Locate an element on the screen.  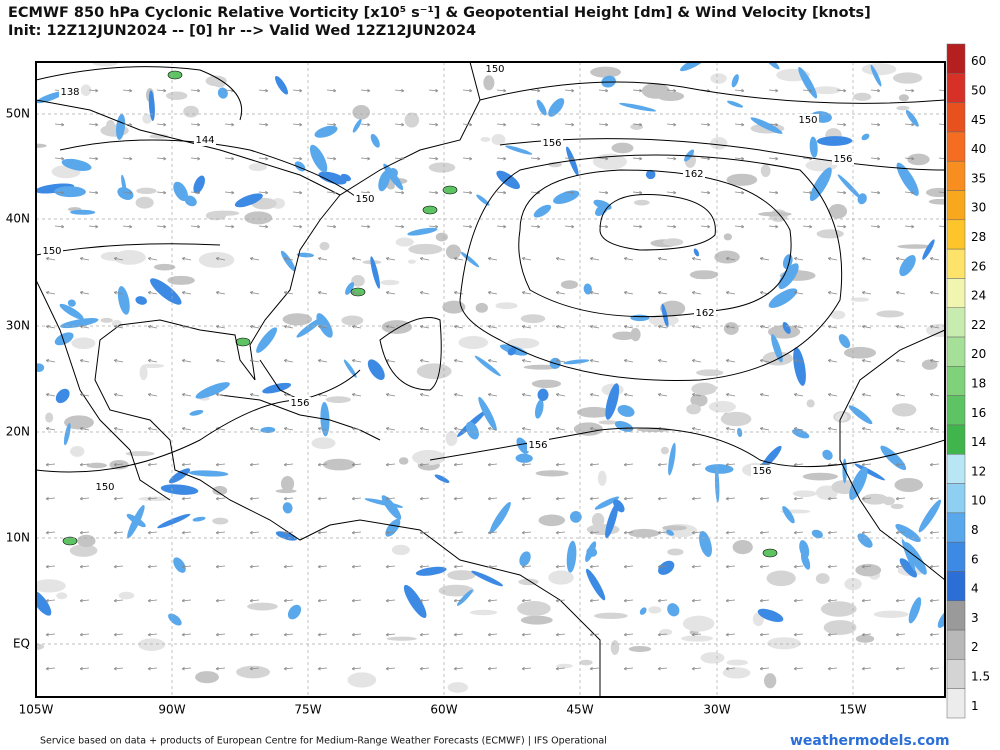
height-contour is located at coordinates (722, 154).